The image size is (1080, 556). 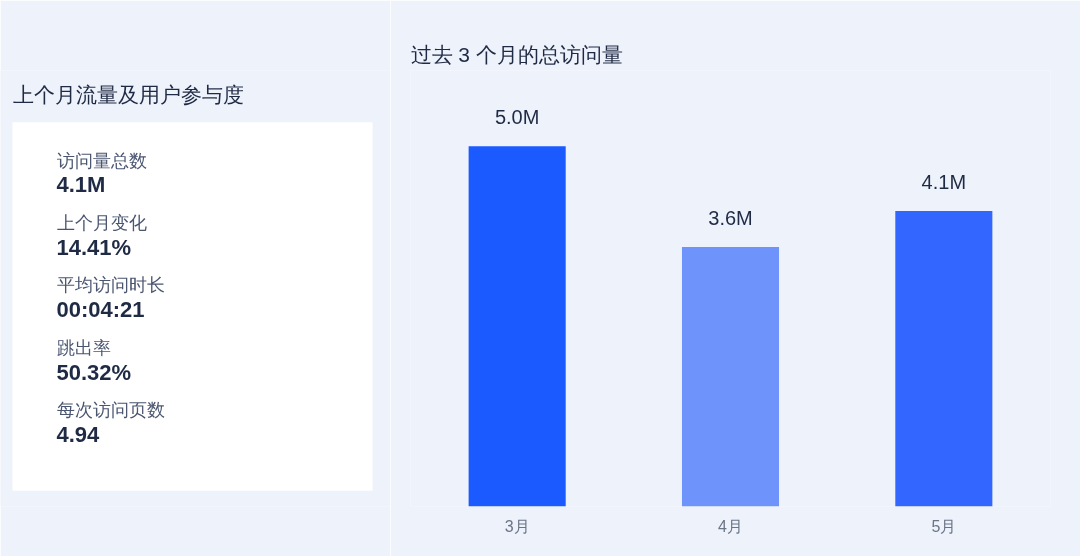 I want to click on x-tick-label: 5月, so click(x=944, y=526).